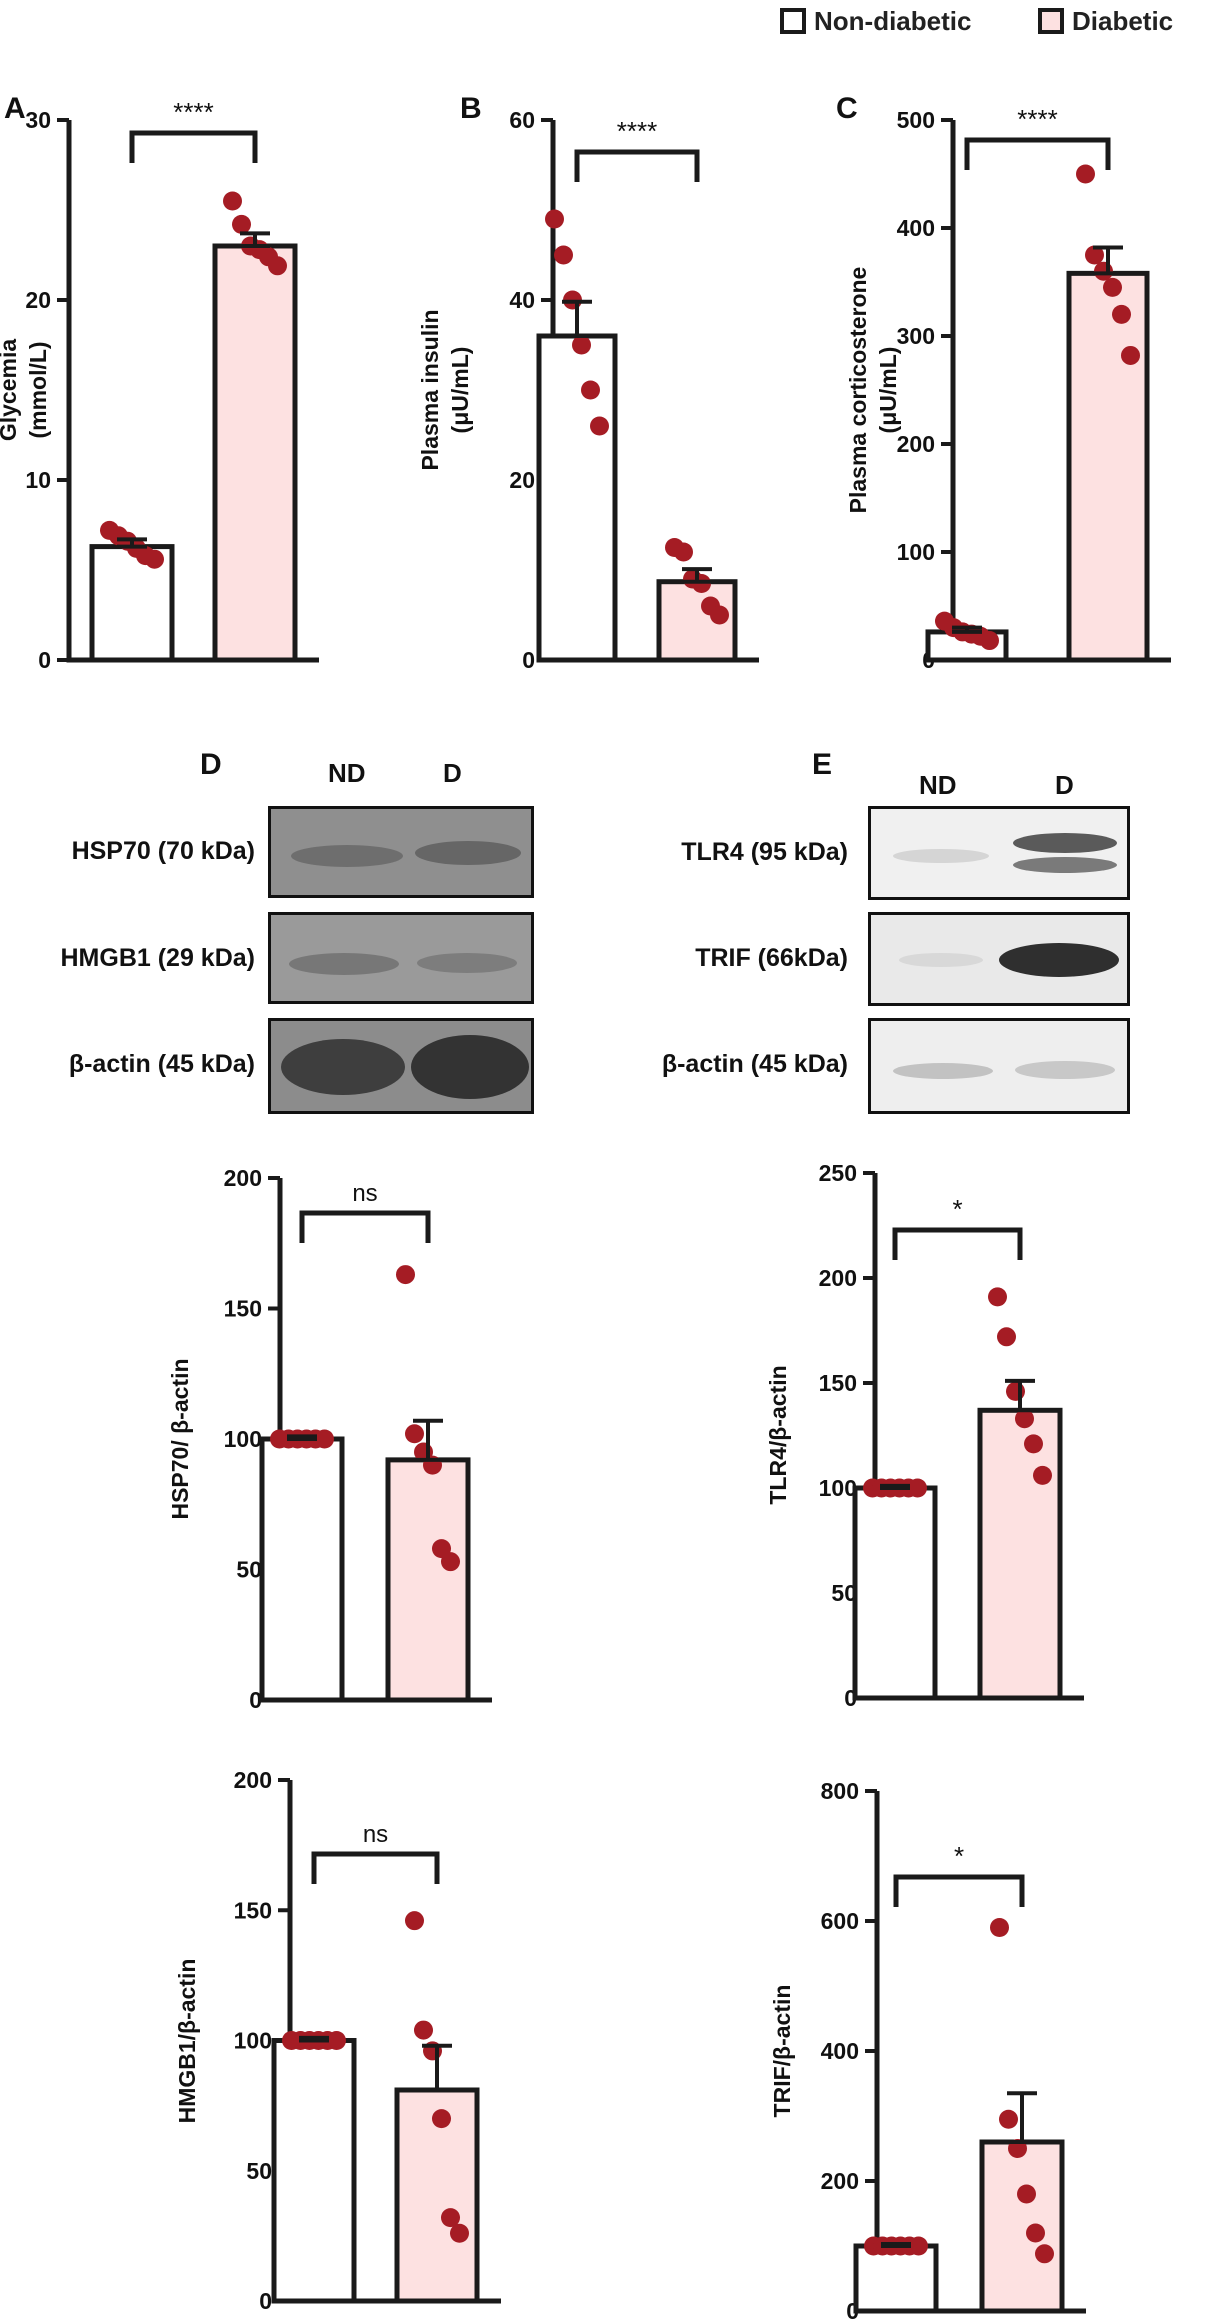 The width and height of the screenshot is (1213, 2323). I want to click on y-tick-label-c-3: 300, so click(916, 336).